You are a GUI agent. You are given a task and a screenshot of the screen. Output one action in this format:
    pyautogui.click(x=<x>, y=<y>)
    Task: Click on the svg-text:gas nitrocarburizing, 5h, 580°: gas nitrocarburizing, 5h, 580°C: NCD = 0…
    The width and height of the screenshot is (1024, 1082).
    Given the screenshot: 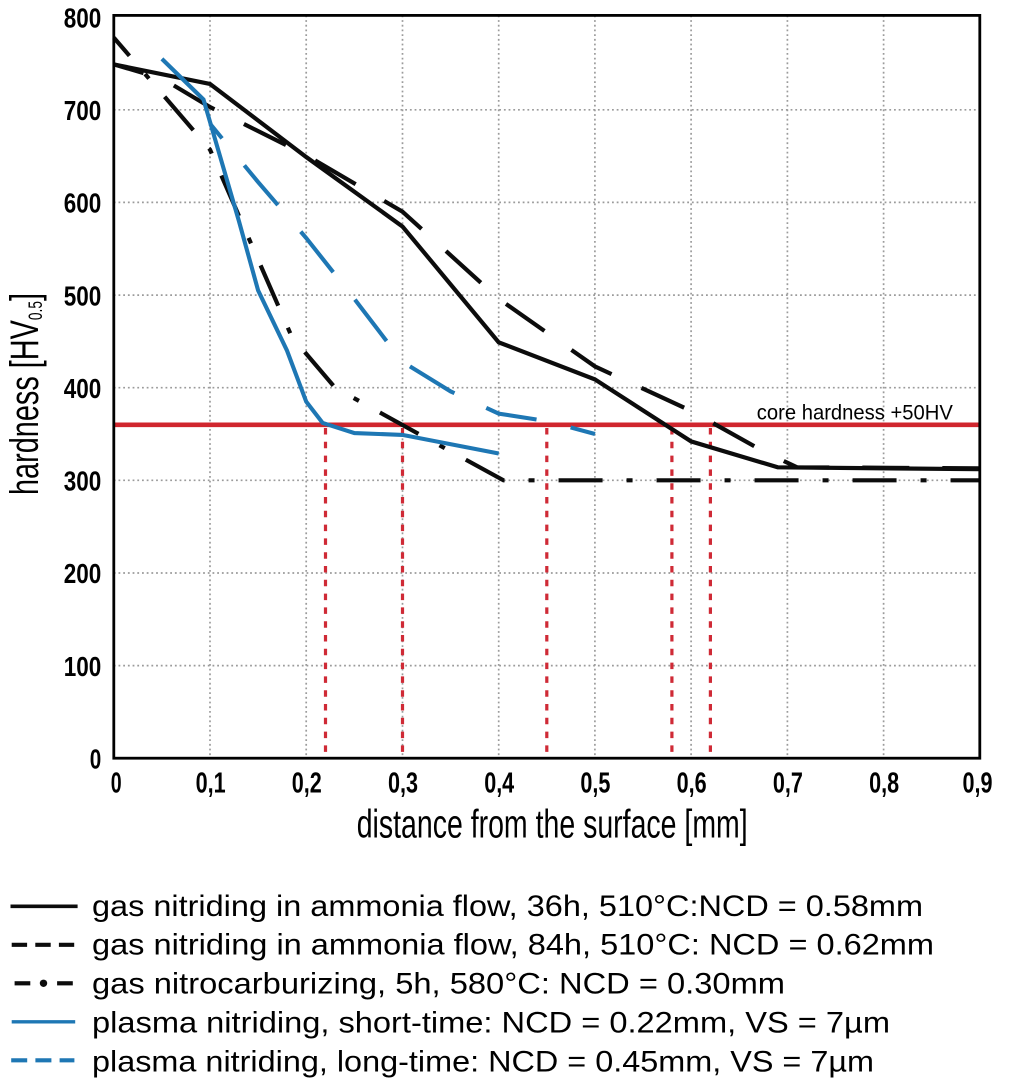 What is the action you would take?
    pyautogui.click(x=438, y=984)
    